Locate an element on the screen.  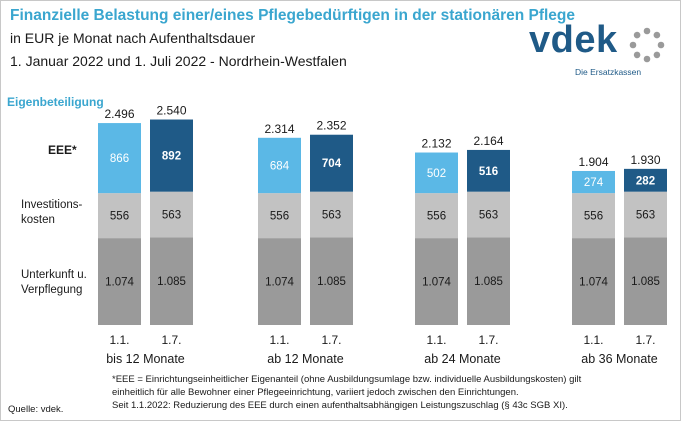
source-note: Quelle: vdek. is located at coordinates (36, 409).